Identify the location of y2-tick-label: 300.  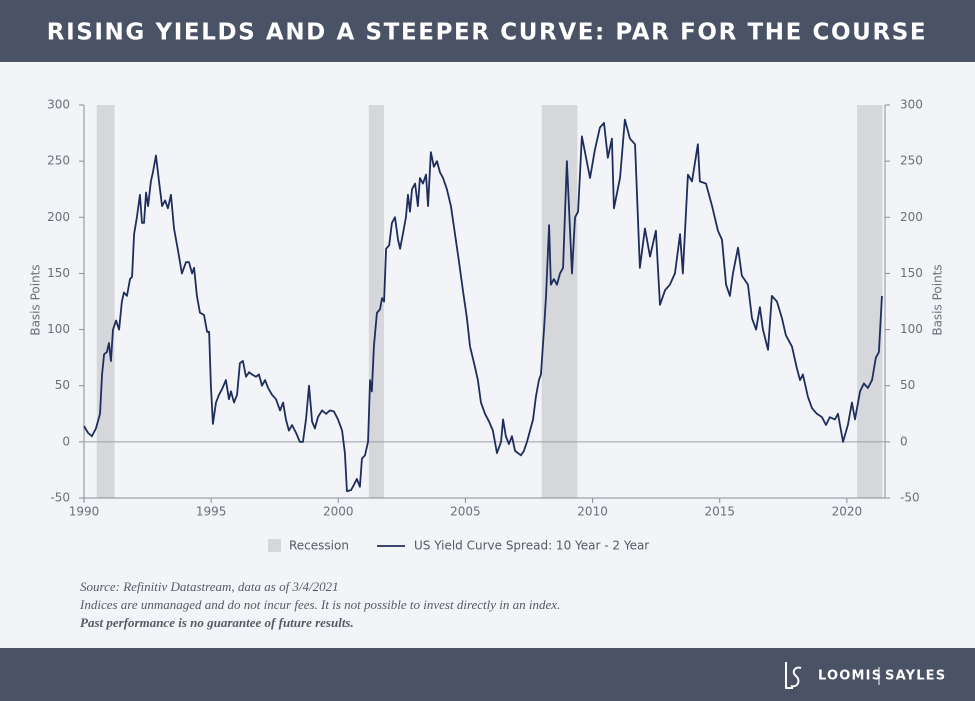
(911, 105).